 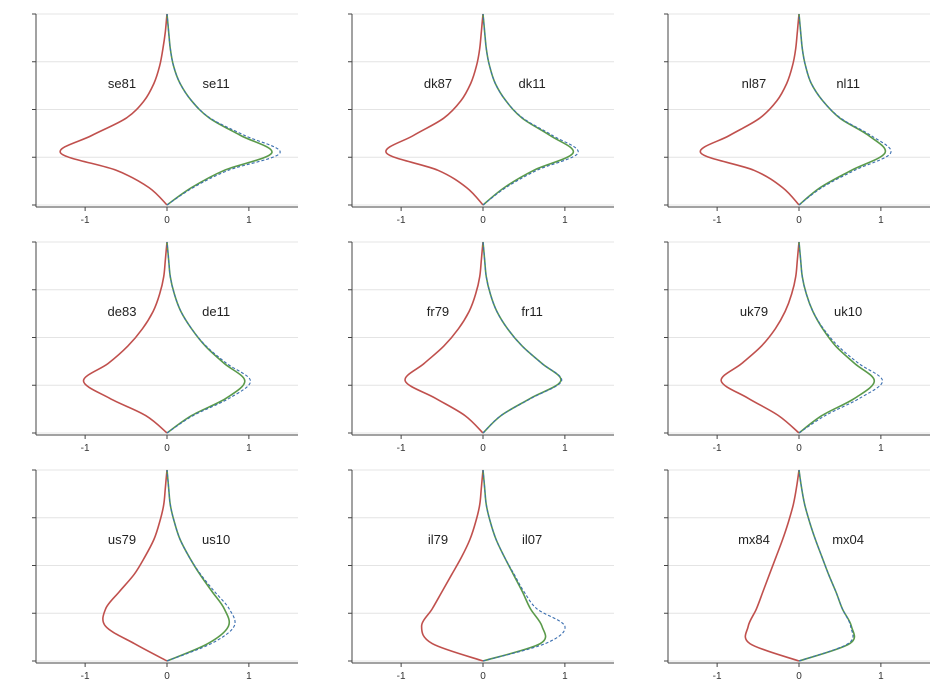 I want to click on right-series-label: us10, so click(x=216, y=539).